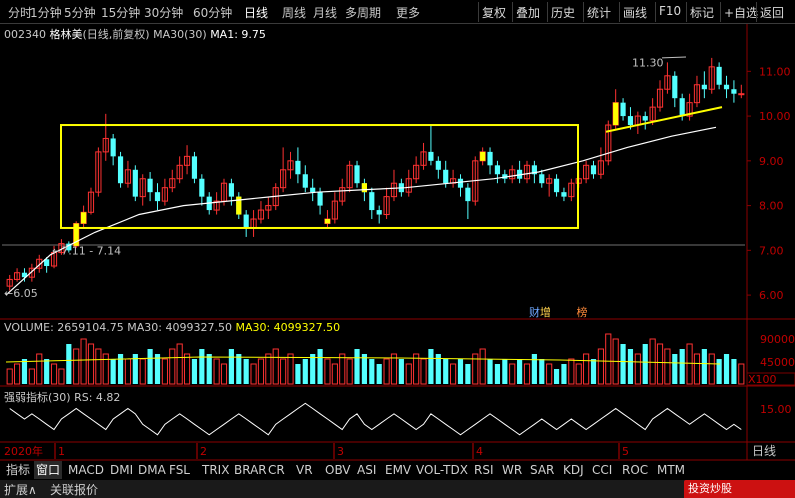 This screenshot has width=795, height=498. Describe the element at coordinates (250, 470) in the screenshot. I see `indicator-tab-7: BRAR` at that location.